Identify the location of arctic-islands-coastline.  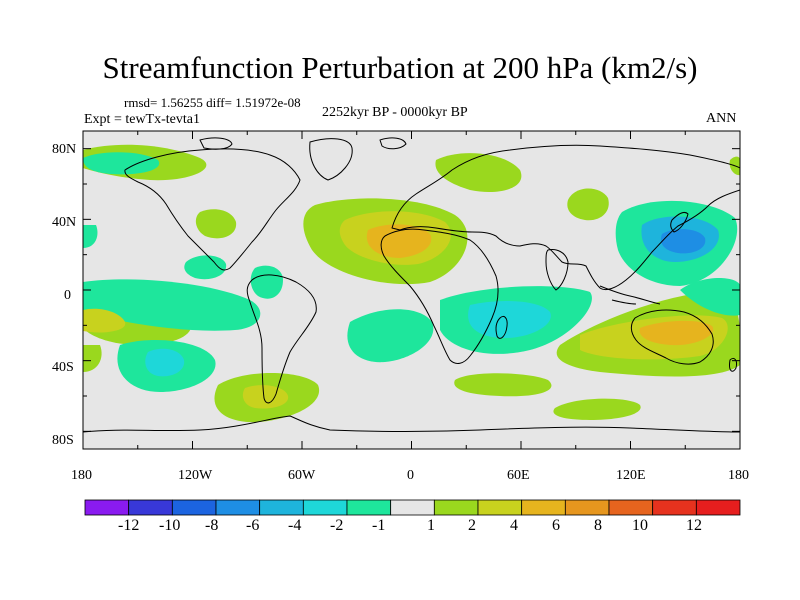
(303, 143).